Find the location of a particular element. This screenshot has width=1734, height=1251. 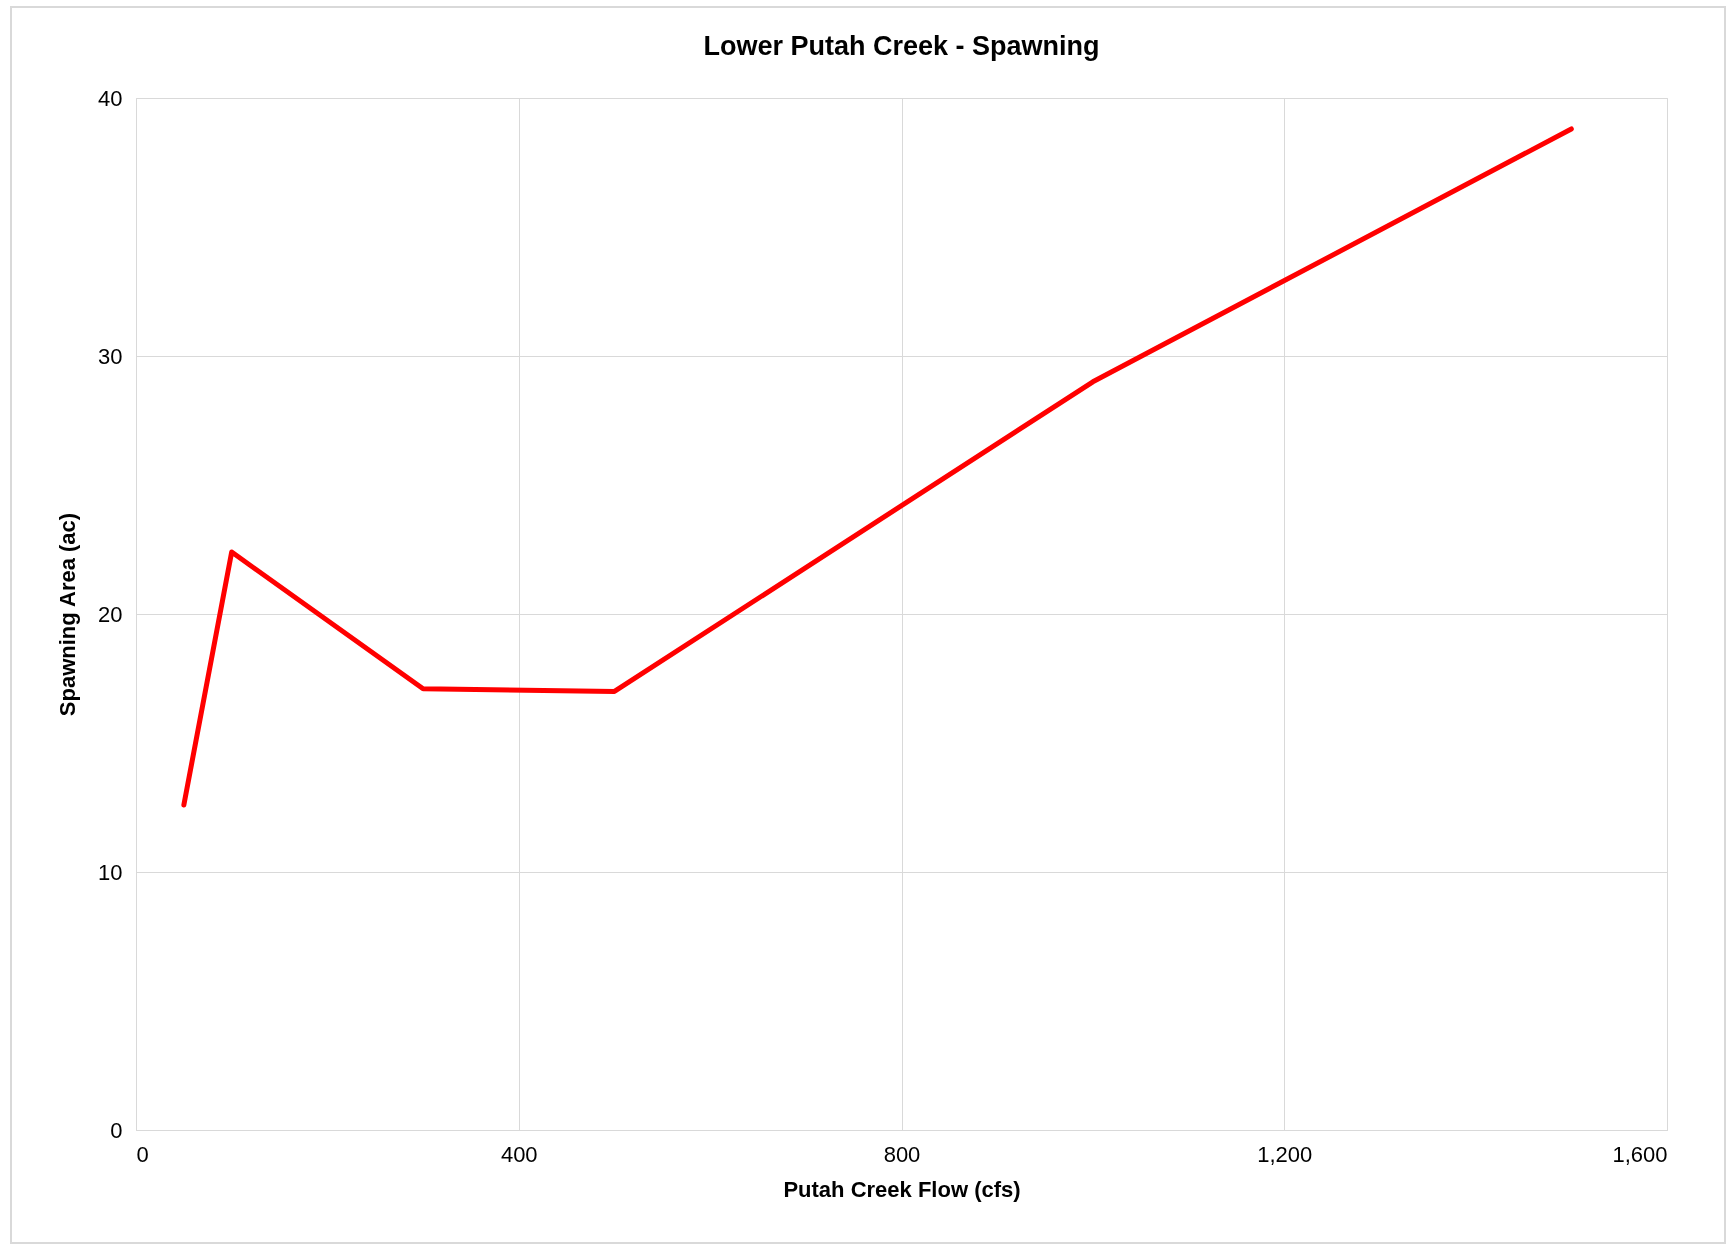

x-axis-title: Putah Creek Flow (cfs) is located at coordinates (902, 1189).